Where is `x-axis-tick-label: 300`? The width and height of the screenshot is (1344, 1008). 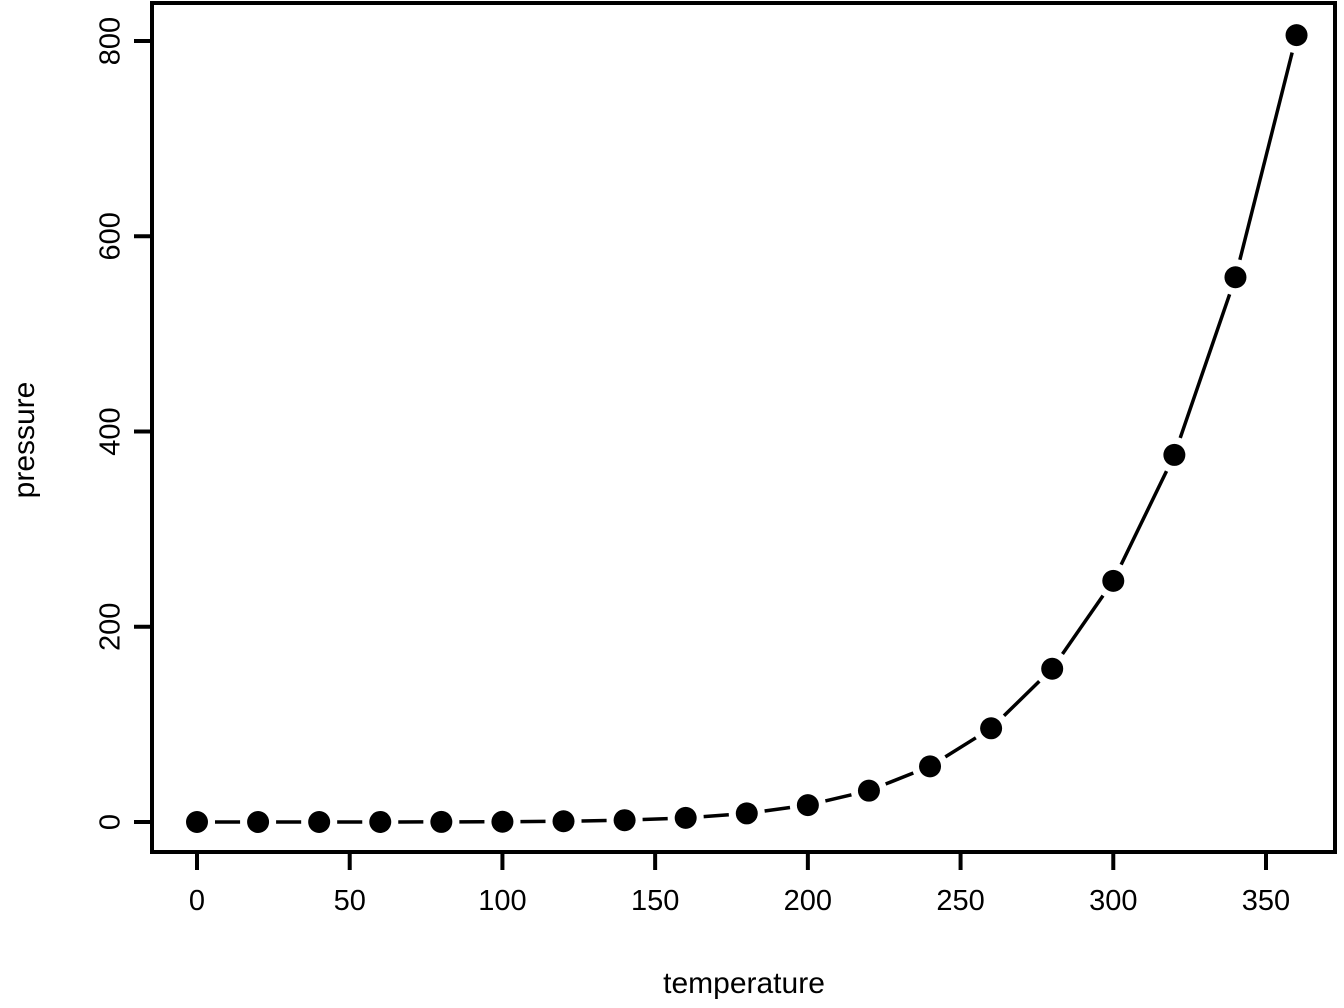 x-axis-tick-label: 300 is located at coordinates (1113, 901).